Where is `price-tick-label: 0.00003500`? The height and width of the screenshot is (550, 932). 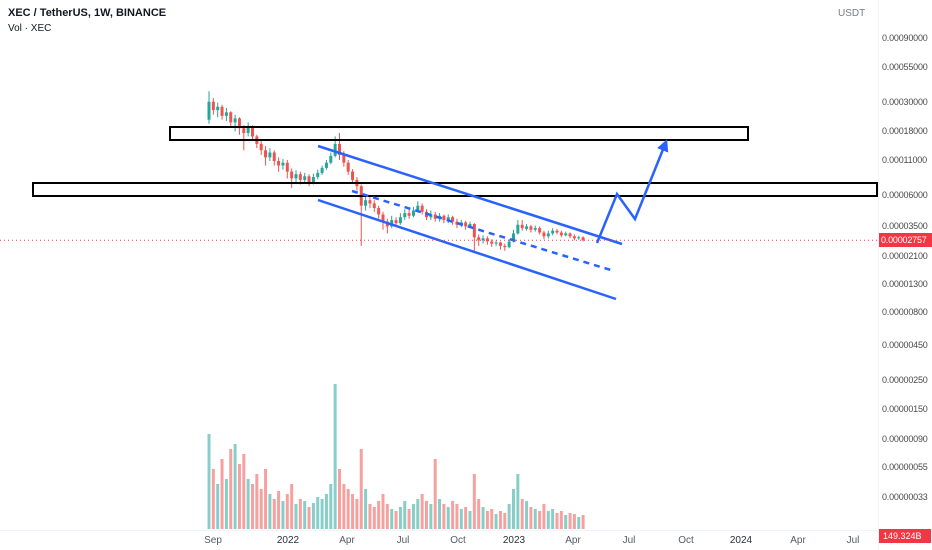
price-tick-label: 0.00003500 is located at coordinates (905, 226).